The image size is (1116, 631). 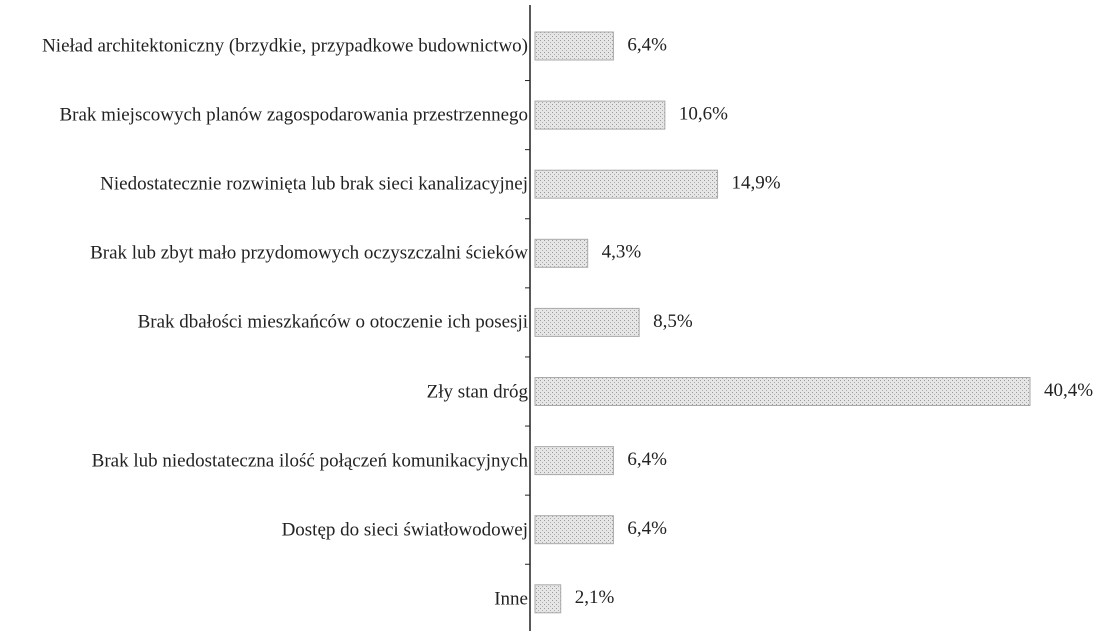 I want to click on value-label: 10,6%, so click(x=703, y=113).